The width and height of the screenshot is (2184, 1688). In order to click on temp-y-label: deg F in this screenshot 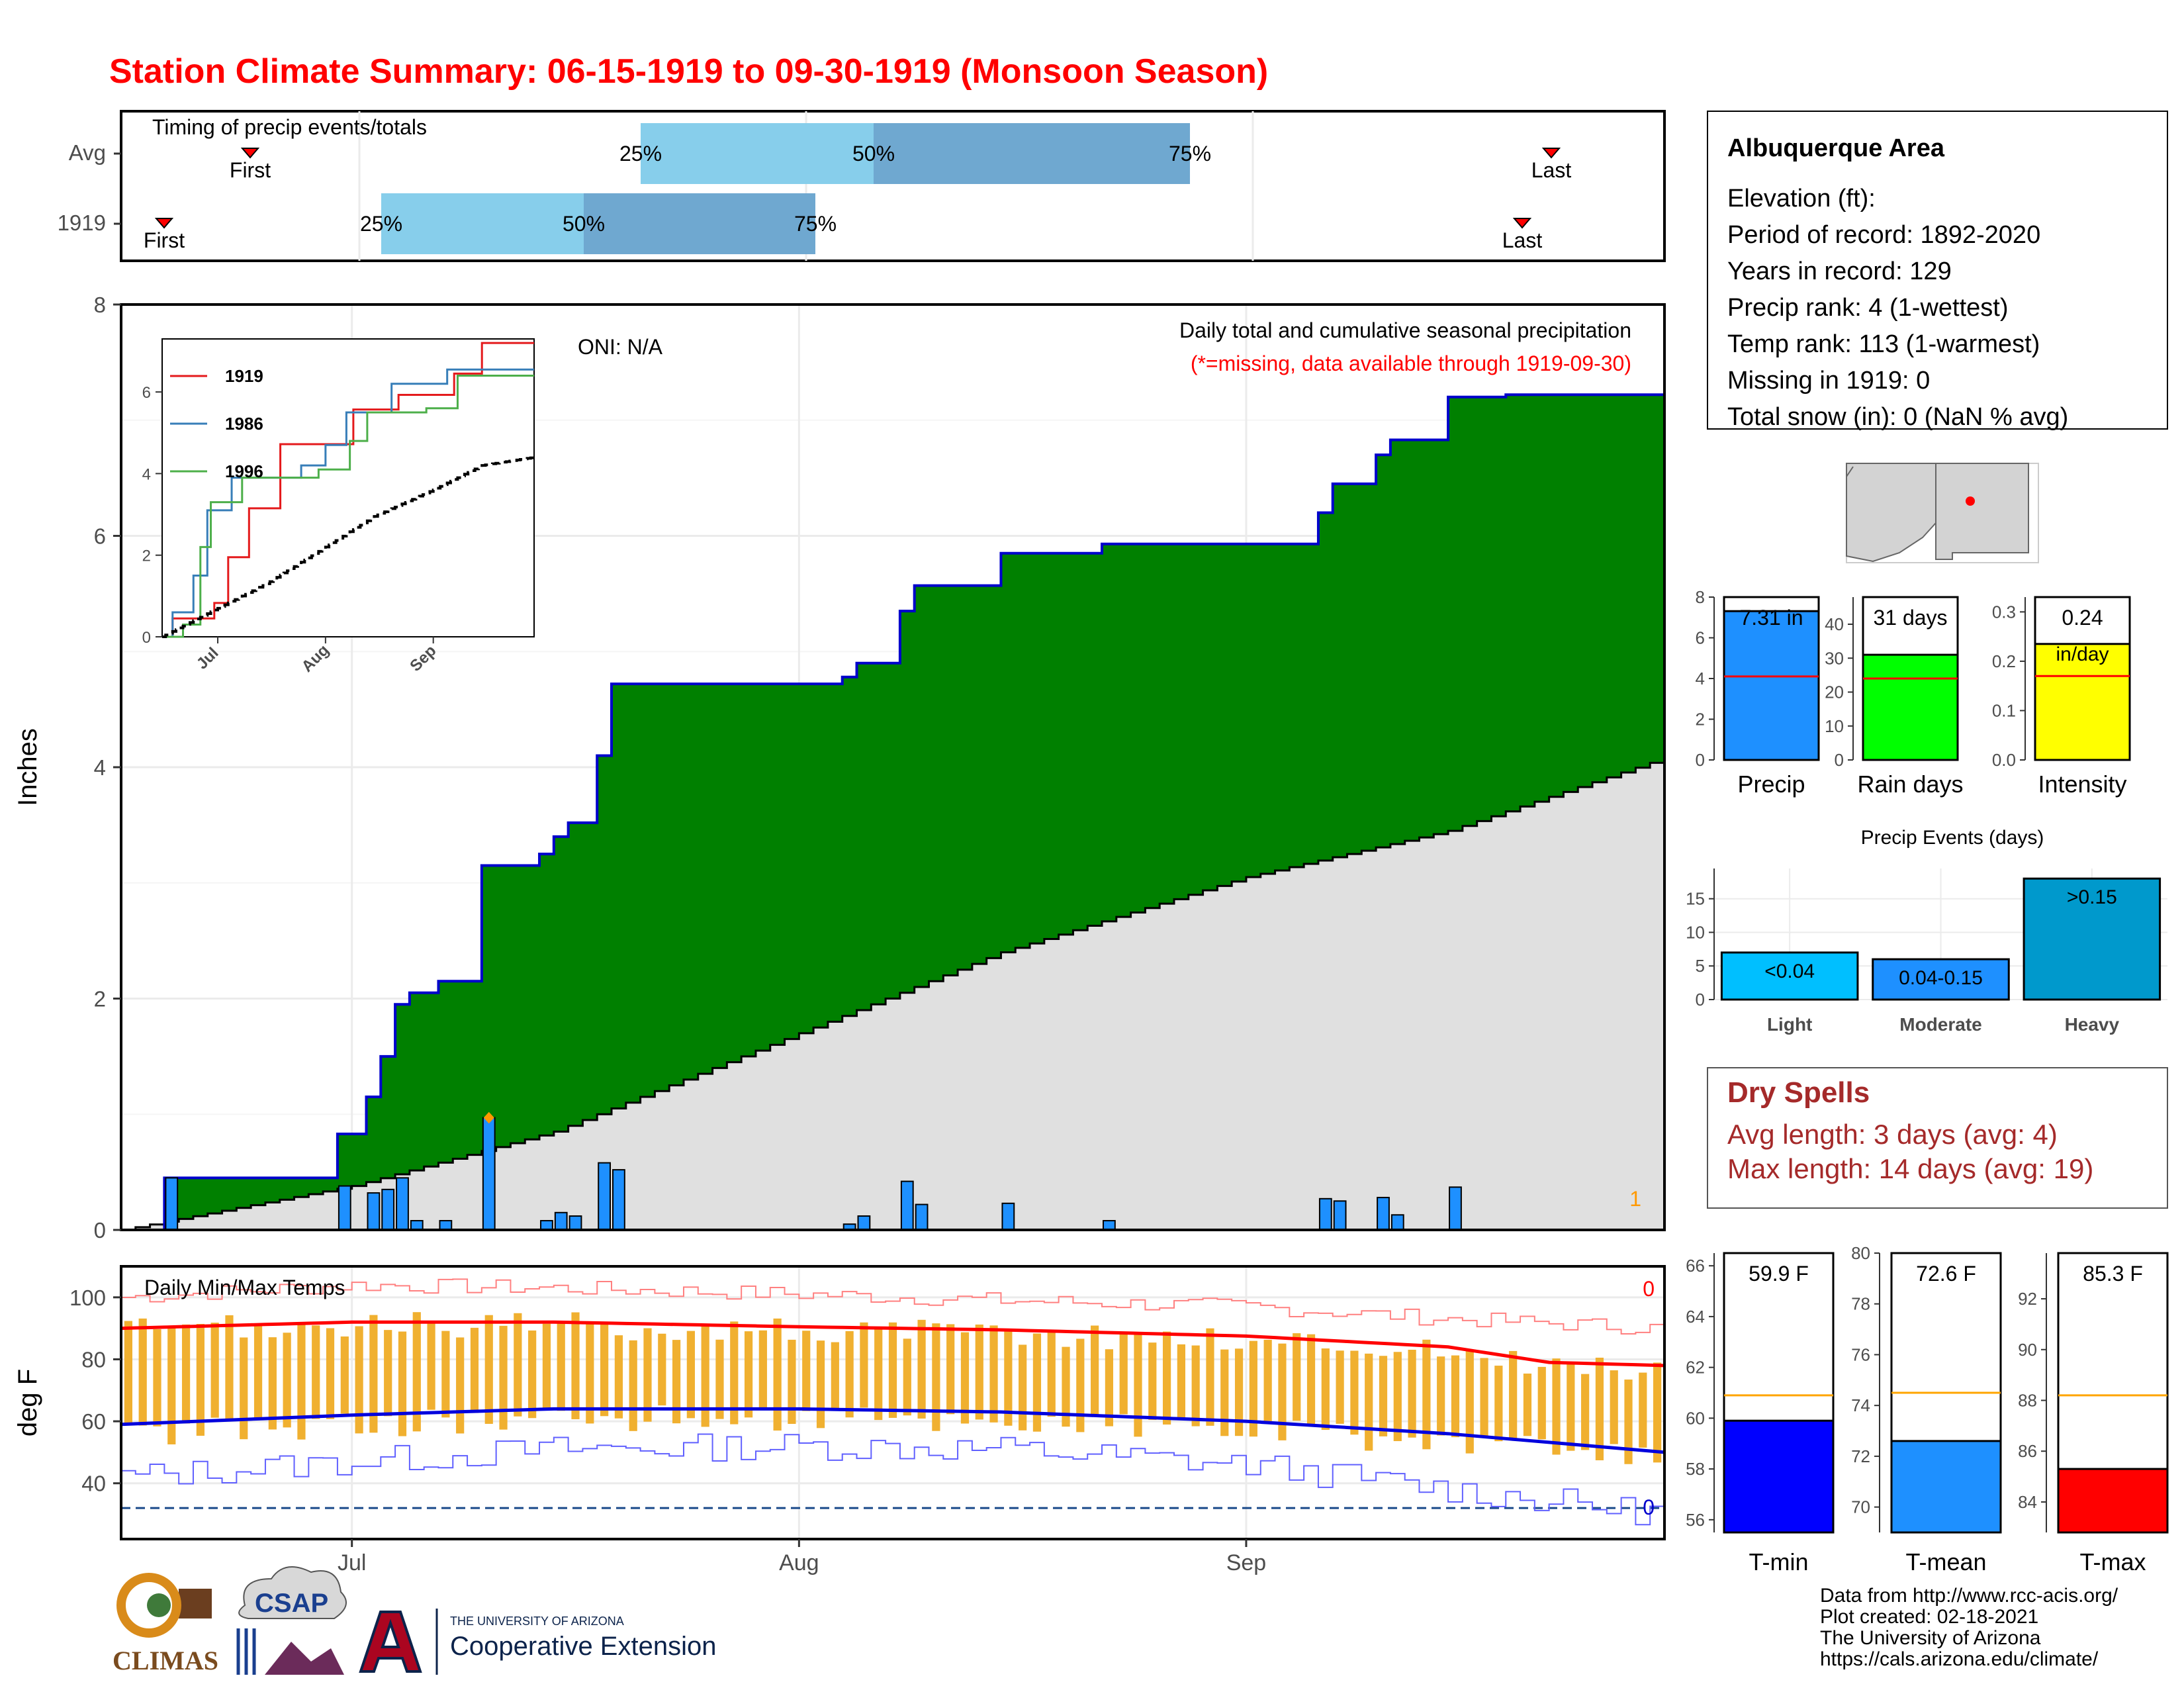, I will do `click(28, 1402)`.